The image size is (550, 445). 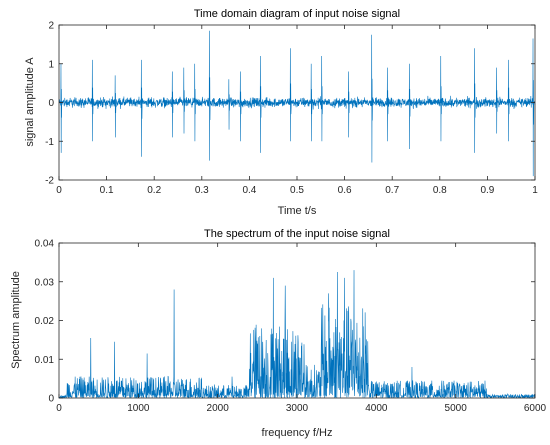 I want to click on spectrum-x-tick-label: 0, so click(x=59, y=408).